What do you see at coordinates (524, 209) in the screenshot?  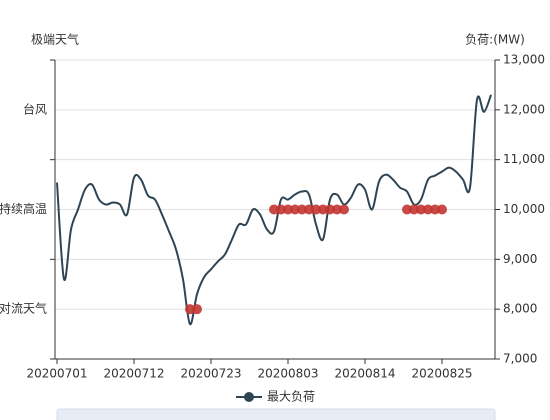 I see `y2-tick-label: 10,000` at bounding box center [524, 209].